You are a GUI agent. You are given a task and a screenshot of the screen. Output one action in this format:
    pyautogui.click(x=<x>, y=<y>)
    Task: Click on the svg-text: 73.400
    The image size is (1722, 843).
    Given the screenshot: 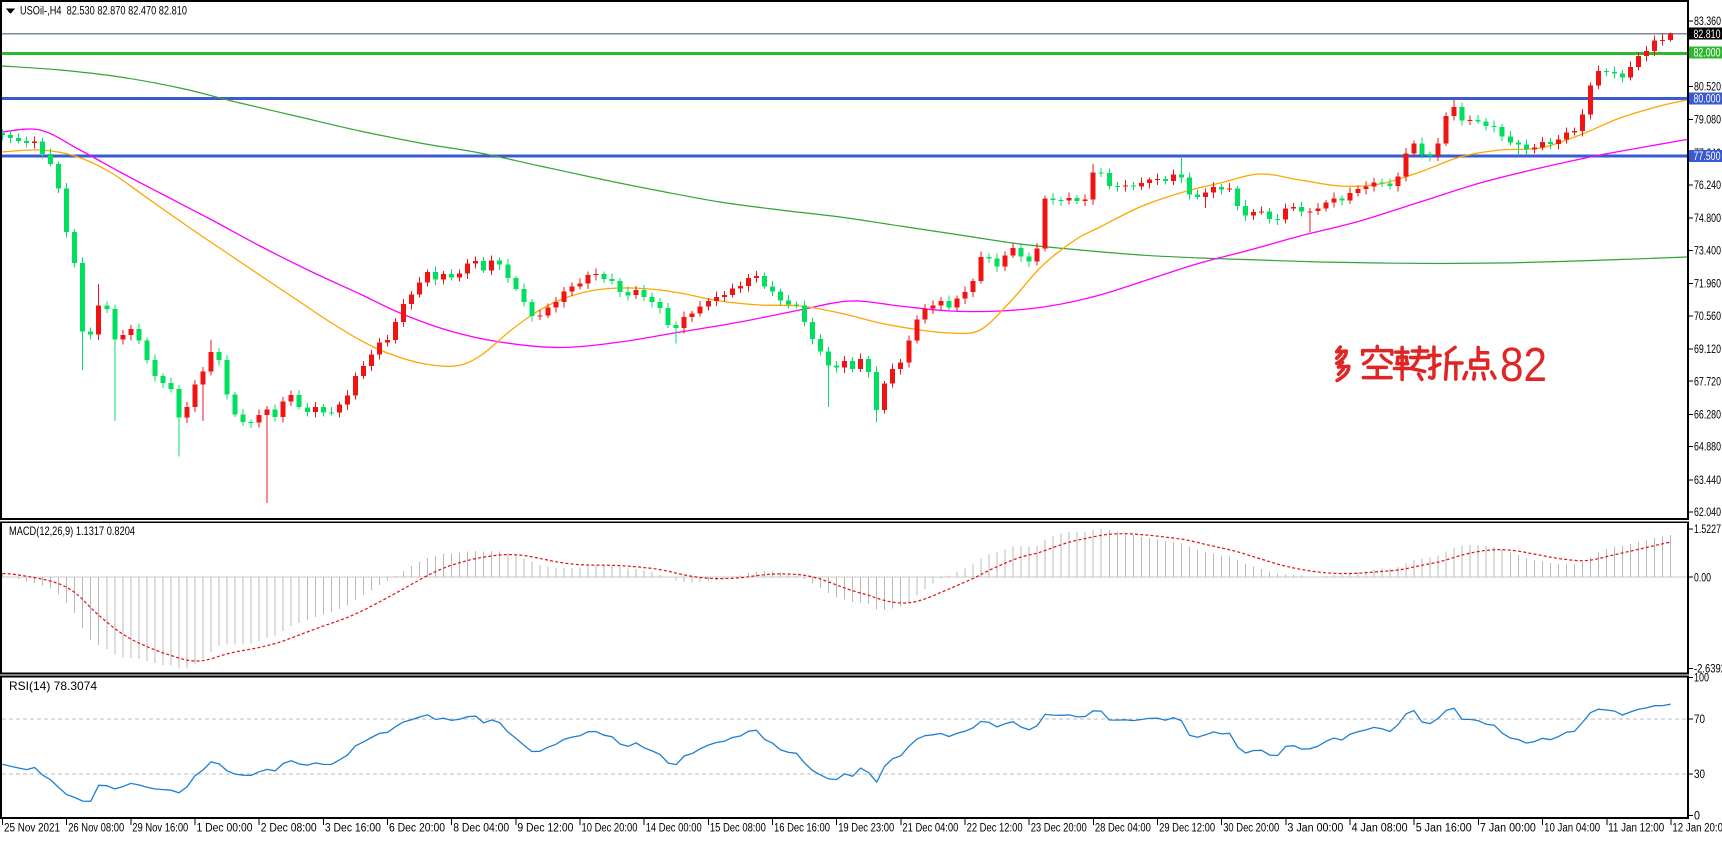 What is the action you would take?
    pyautogui.click(x=1707, y=252)
    